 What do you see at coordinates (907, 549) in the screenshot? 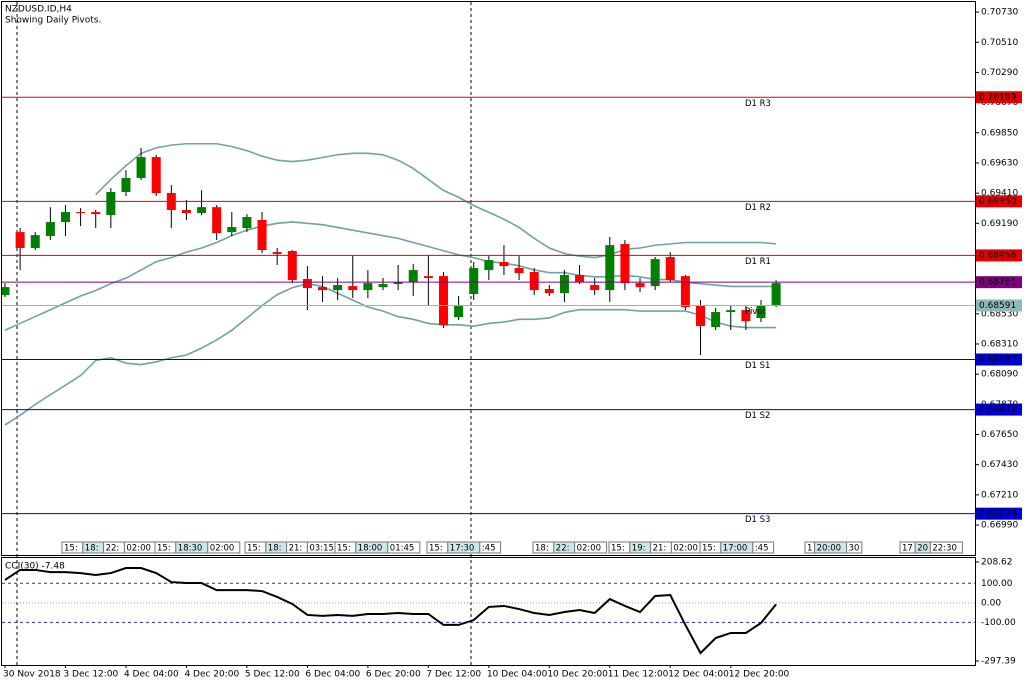
I see `session-label: 17` at bounding box center [907, 549].